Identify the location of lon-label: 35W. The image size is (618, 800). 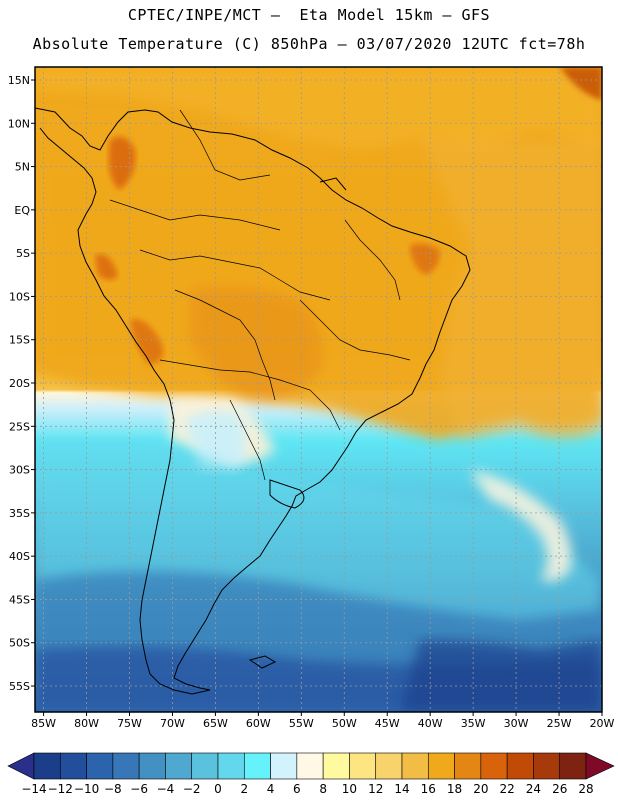
(473, 723).